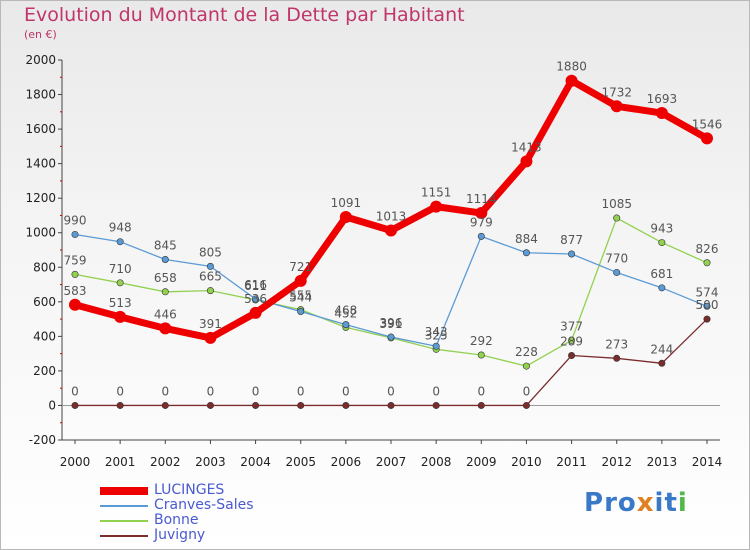 This screenshot has width=750, height=550. Describe the element at coordinates (165, 314) in the screenshot. I see `data-label: 446` at that location.